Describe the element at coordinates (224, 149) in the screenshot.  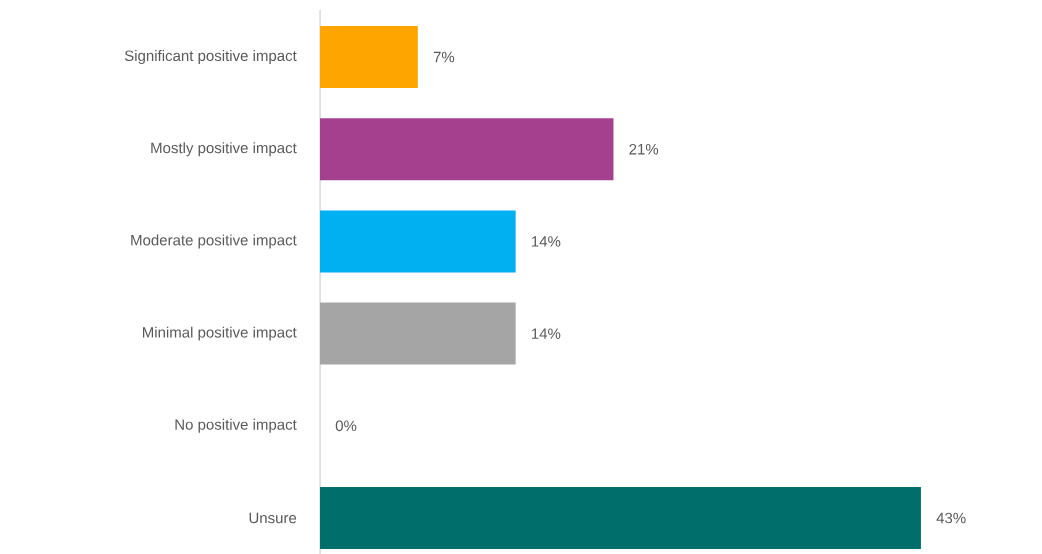
I see `y-tick-label: Mostly positive impact` at that location.